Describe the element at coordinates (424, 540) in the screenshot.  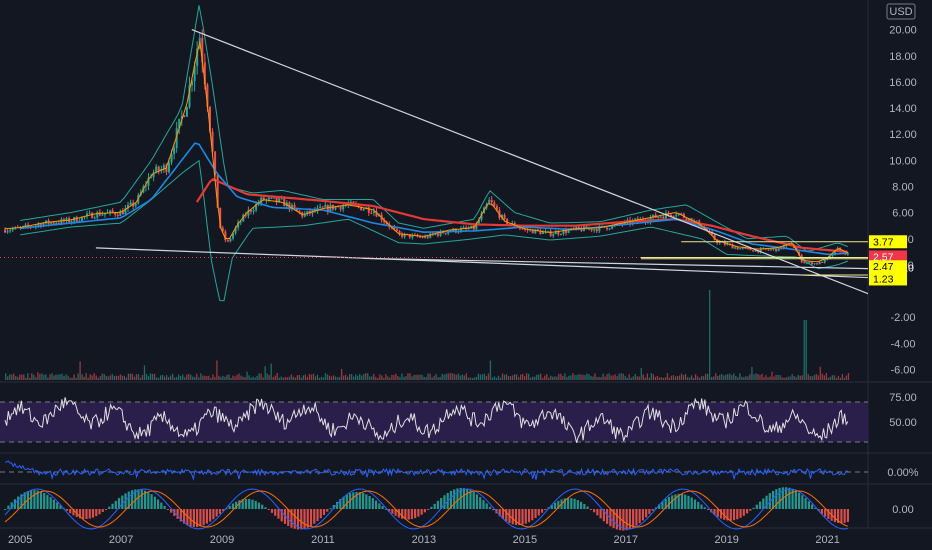
I see `time-axis: 2005 2007 2009 2011 2013 2015 2017 2019 2021` at that location.